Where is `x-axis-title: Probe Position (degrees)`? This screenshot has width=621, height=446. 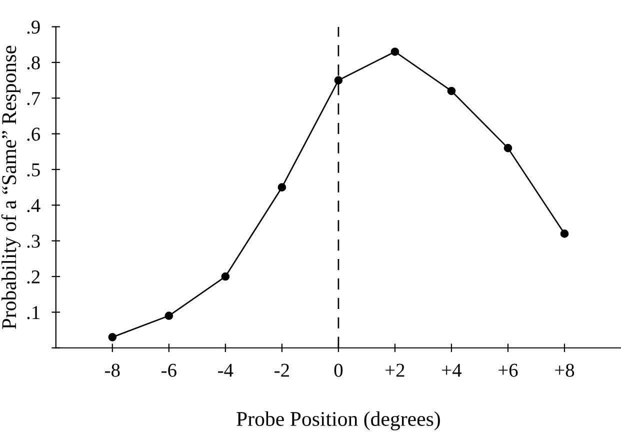
x-axis-title: Probe Position (degrees) is located at coordinates (338, 420).